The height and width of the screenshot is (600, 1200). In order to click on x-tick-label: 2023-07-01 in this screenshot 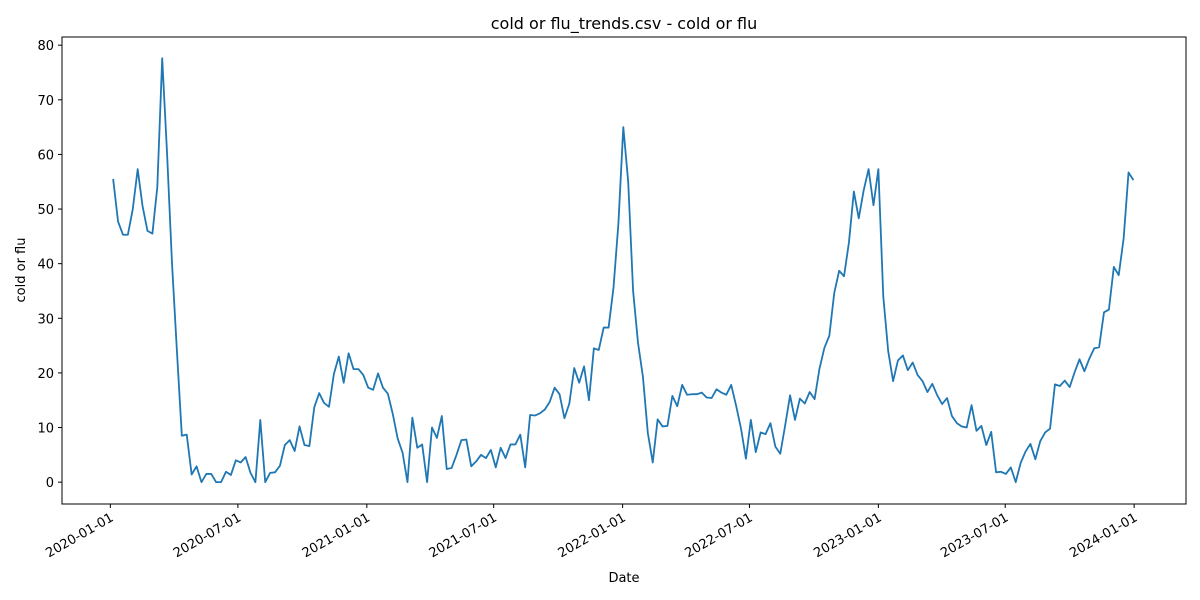, I will do `click(974, 535)`.